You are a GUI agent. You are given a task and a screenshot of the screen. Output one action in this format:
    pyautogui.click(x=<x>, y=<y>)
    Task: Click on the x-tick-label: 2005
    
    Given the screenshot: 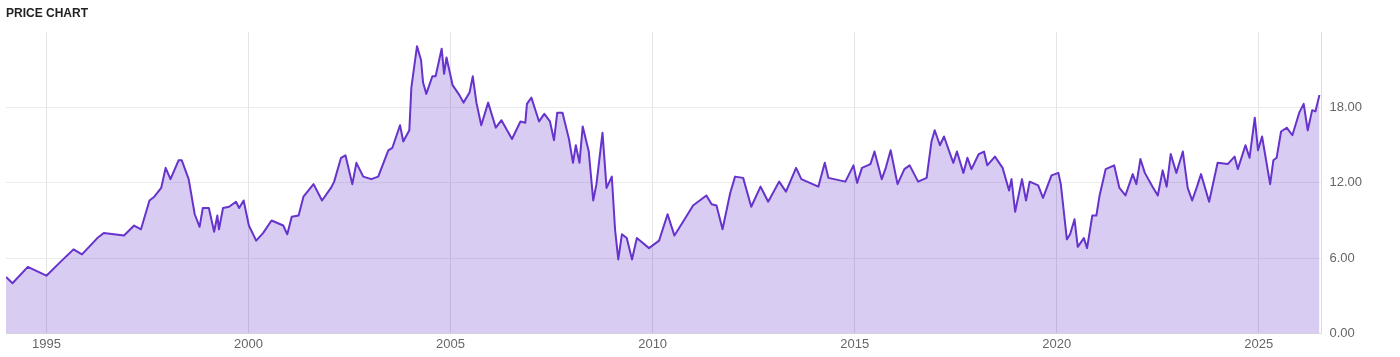 What is the action you would take?
    pyautogui.click(x=451, y=343)
    